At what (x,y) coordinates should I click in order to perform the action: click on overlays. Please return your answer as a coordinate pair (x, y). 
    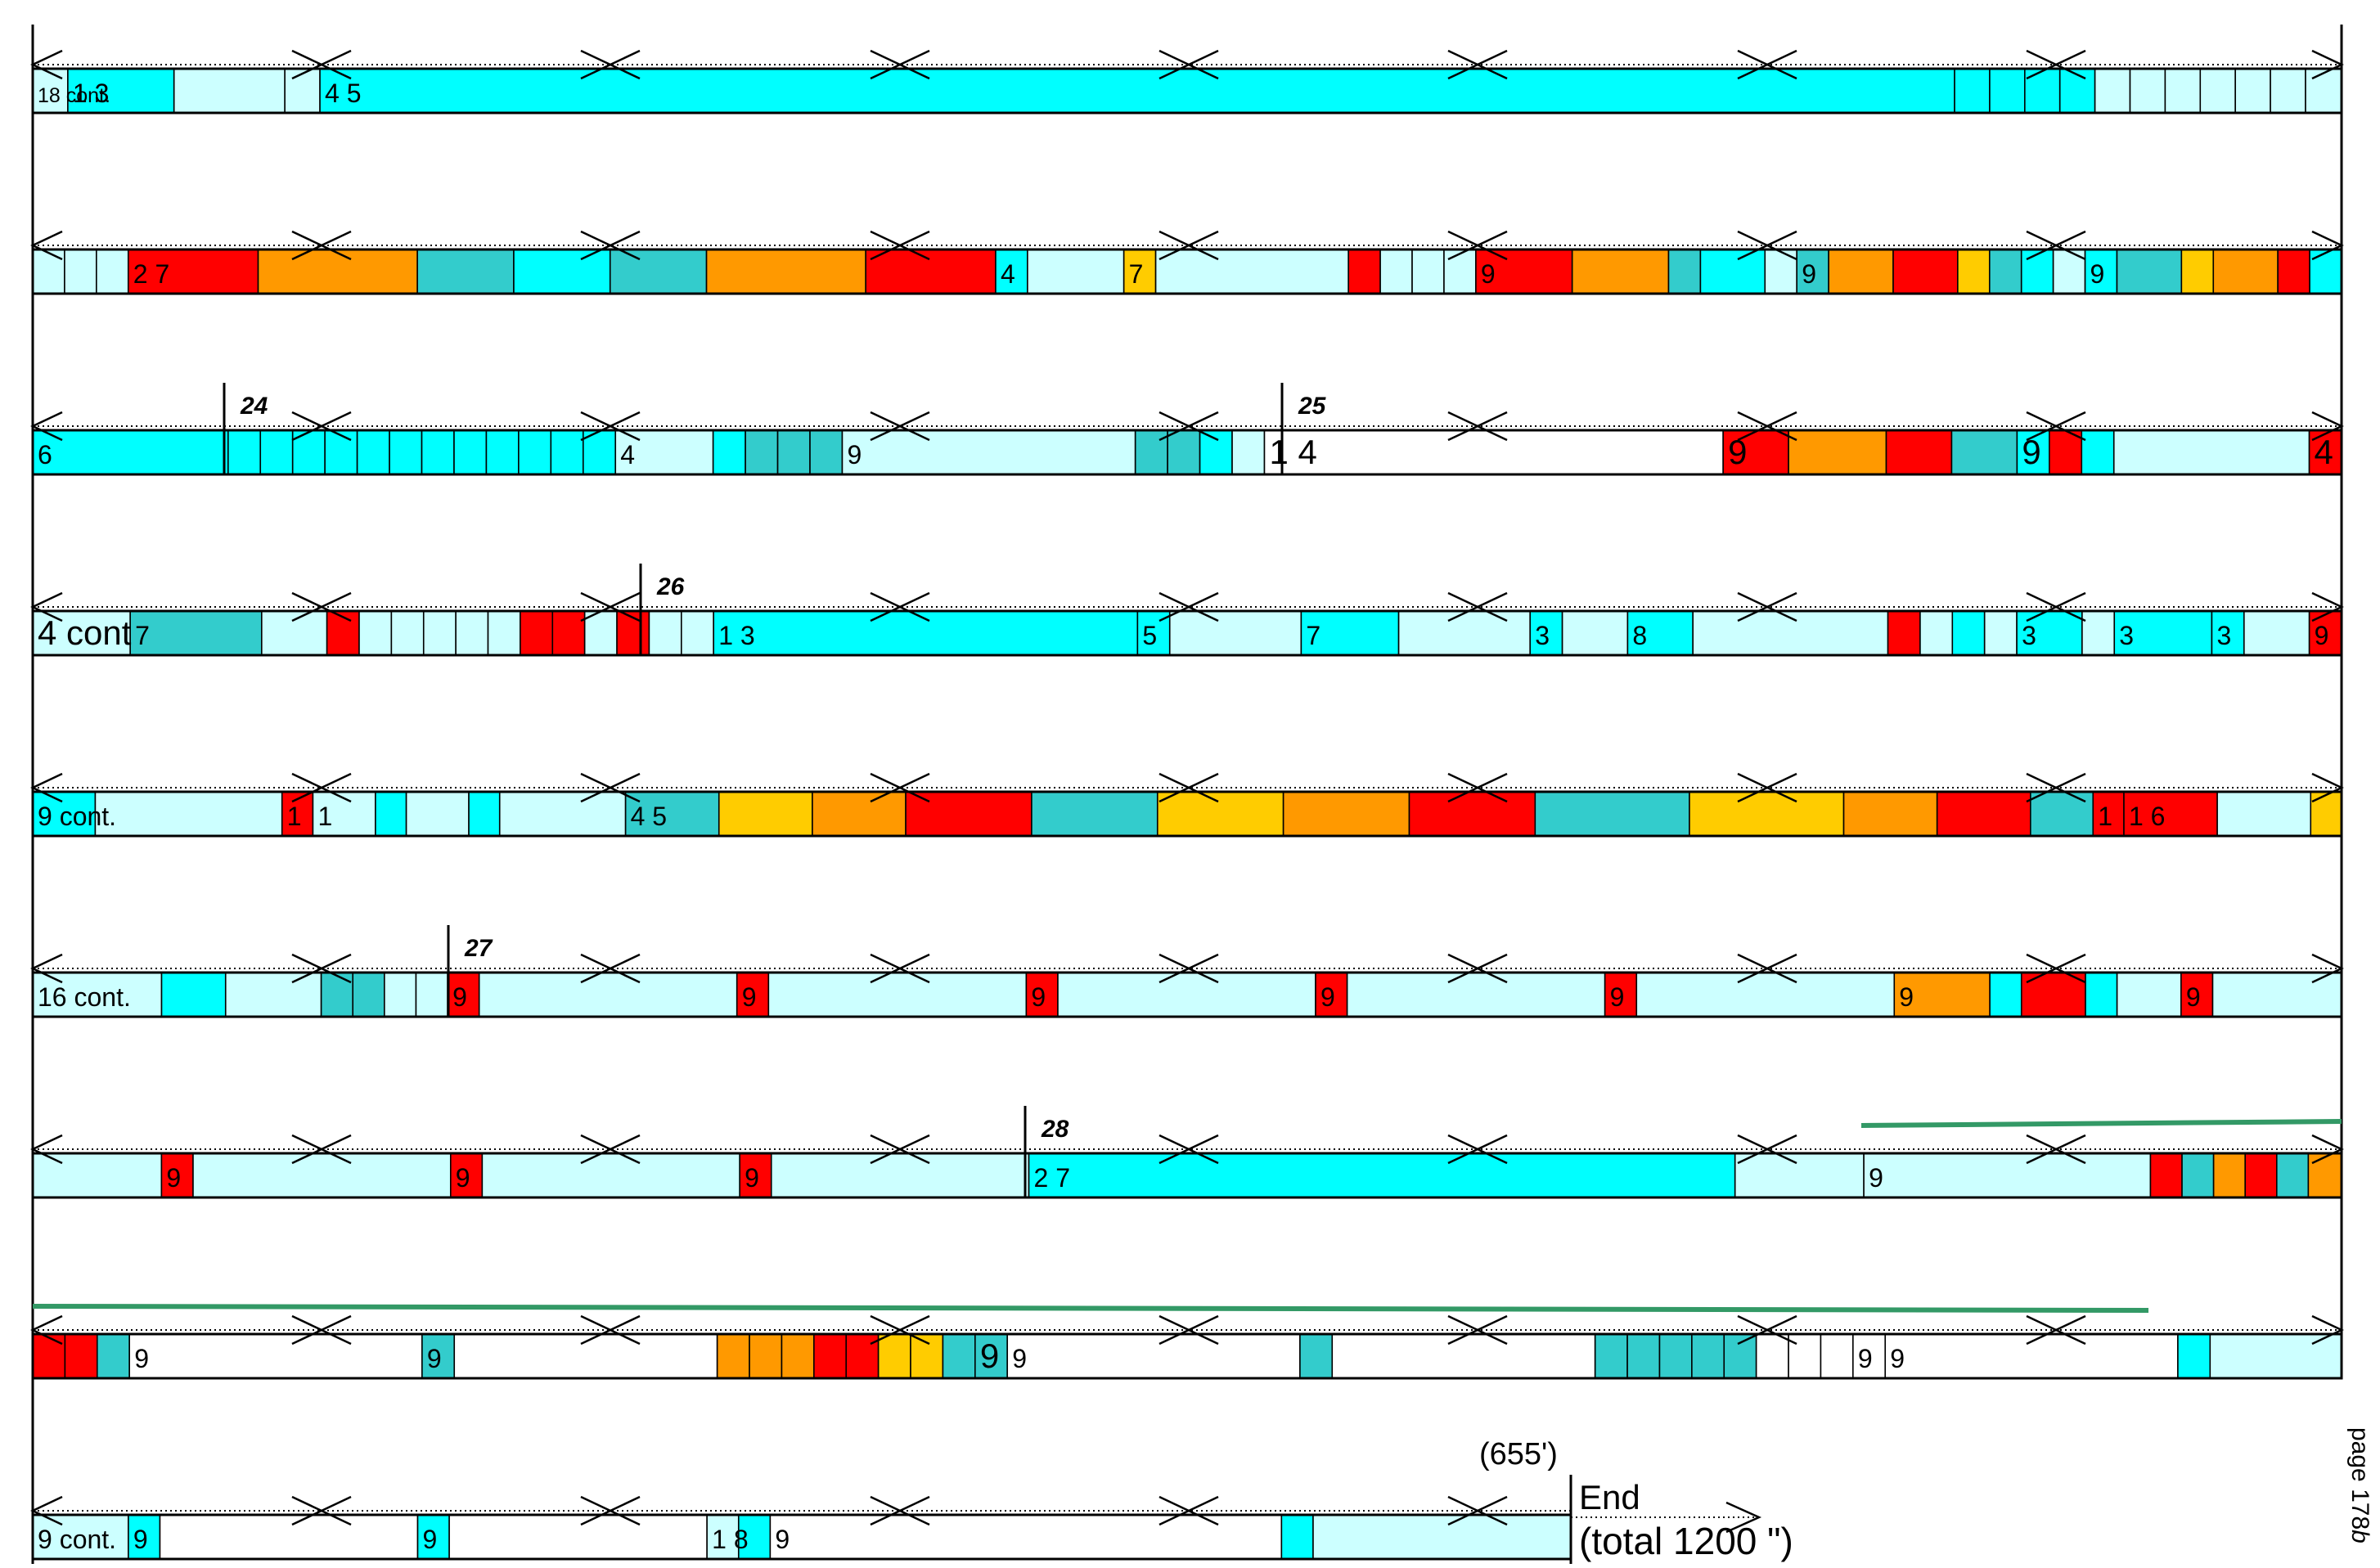
    Looking at the image, I should click on (1187, 1216).